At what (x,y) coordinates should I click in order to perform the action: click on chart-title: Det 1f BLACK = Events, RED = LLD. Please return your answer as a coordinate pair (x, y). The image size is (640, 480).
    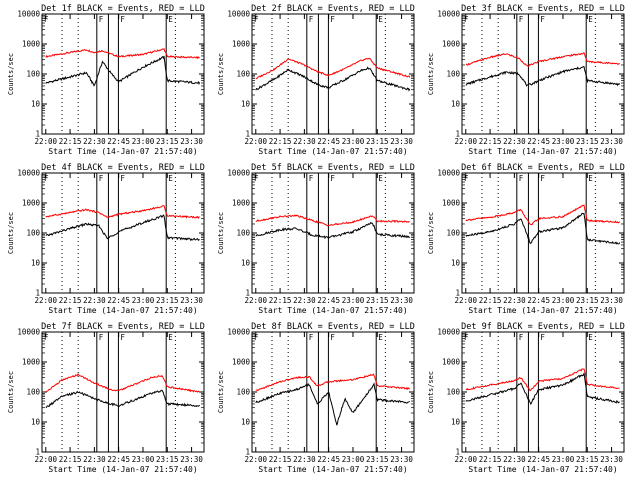
    Looking at the image, I should click on (123, 9).